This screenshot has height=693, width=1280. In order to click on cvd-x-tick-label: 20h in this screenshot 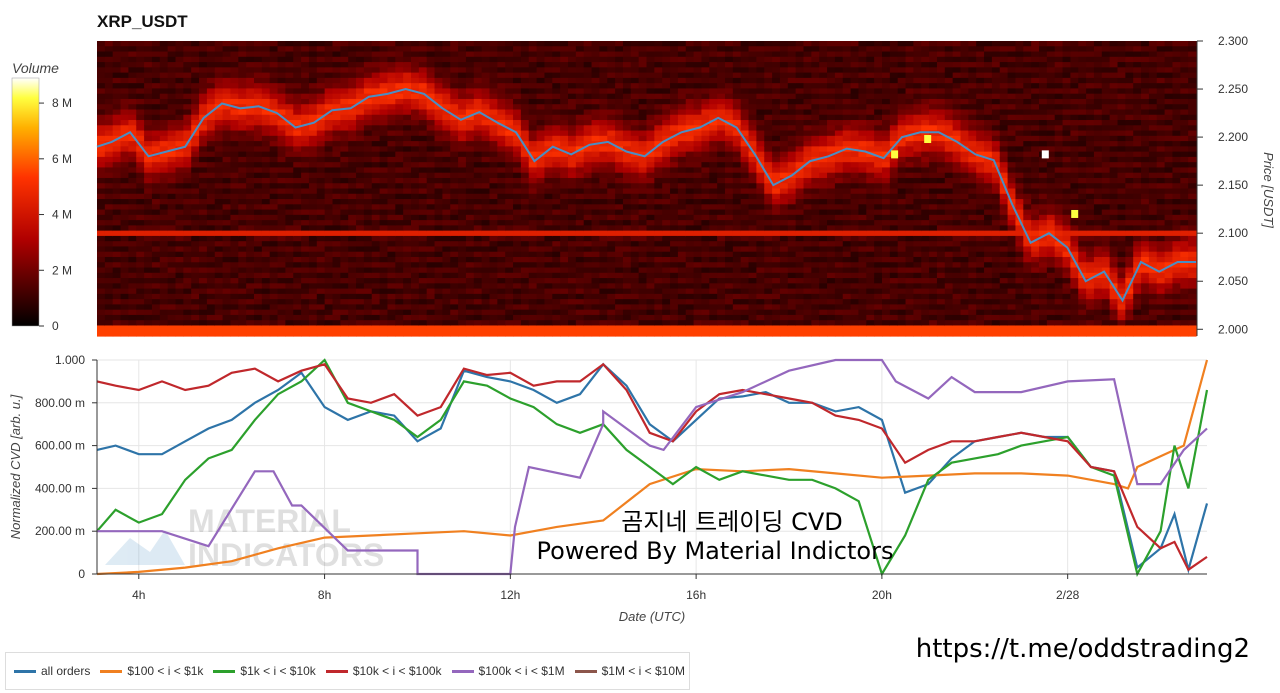, I will do `click(882, 595)`.